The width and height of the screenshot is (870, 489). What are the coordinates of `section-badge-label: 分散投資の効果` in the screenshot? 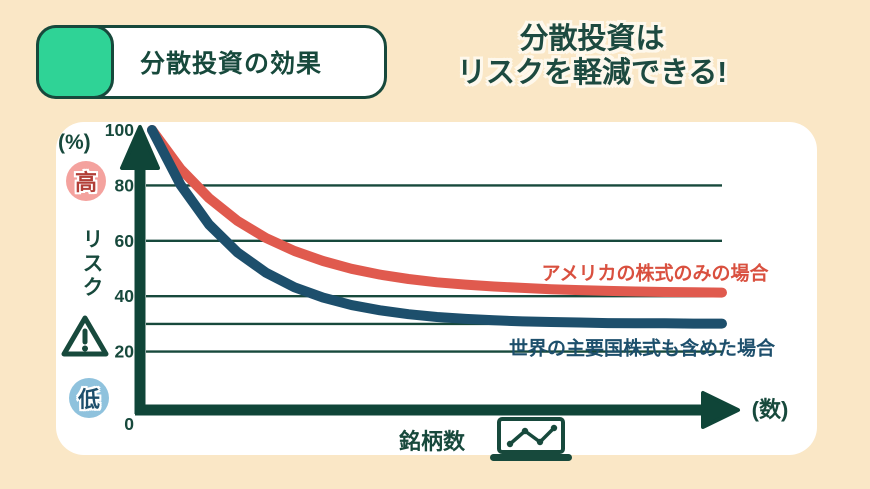 It's located at (231, 64).